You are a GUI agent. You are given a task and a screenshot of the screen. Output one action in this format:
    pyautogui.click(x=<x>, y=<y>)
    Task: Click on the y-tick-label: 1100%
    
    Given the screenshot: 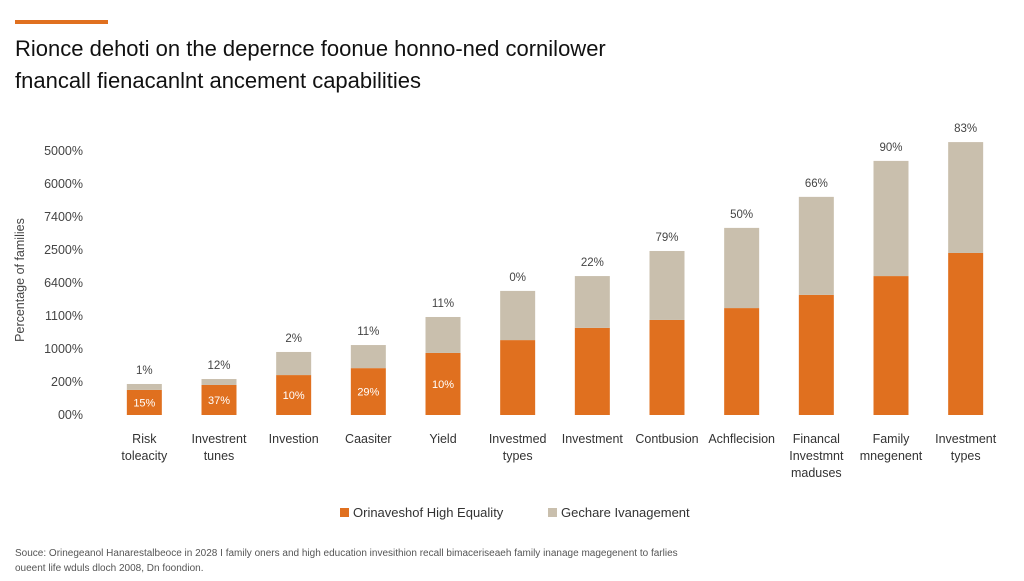 What is the action you would take?
    pyautogui.click(x=64, y=316)
    